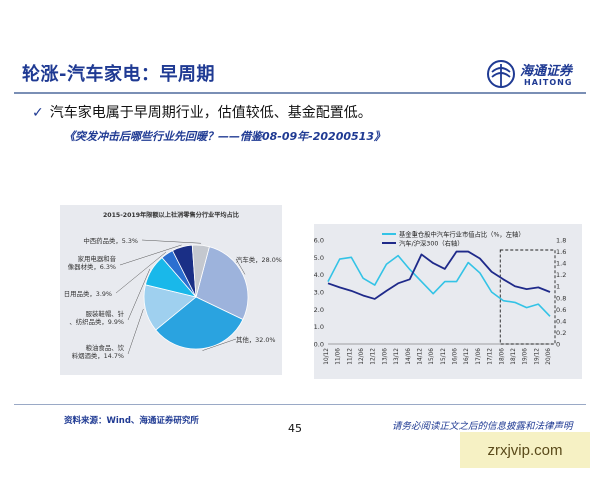  What do you see at coordinates (319, 345) in the screenshot?
I see `y-left-tick-label: 0.0` at bounding box center [319, 345].